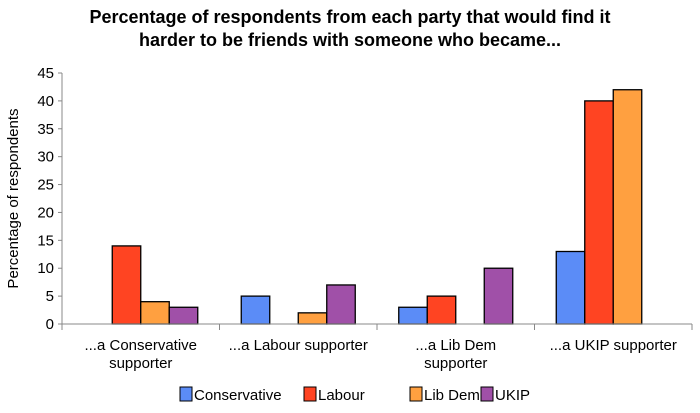 Image resolution: width=700 pixels, height=413 pixels. I want to click on y-tick-label: 35, so click(45, 129).